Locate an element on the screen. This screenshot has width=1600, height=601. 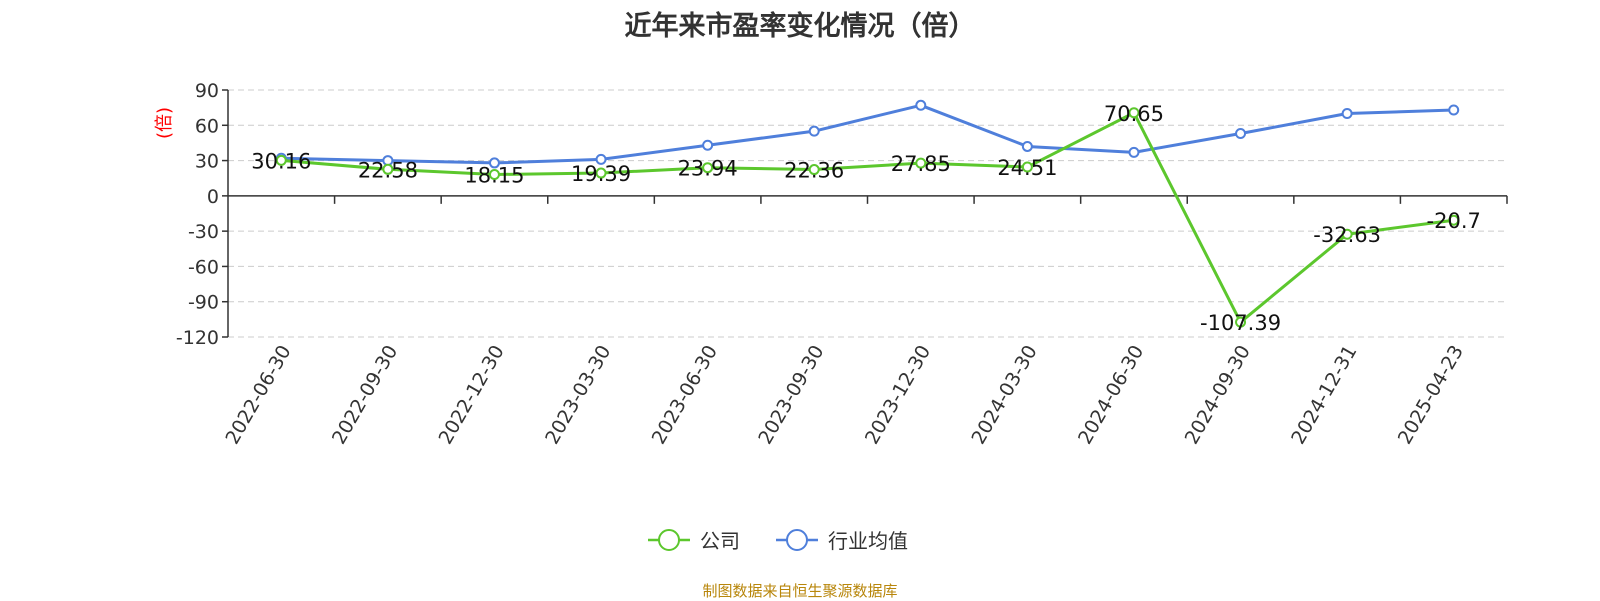
data-label-11: -20.7 is located at coordinates (1454, 221).